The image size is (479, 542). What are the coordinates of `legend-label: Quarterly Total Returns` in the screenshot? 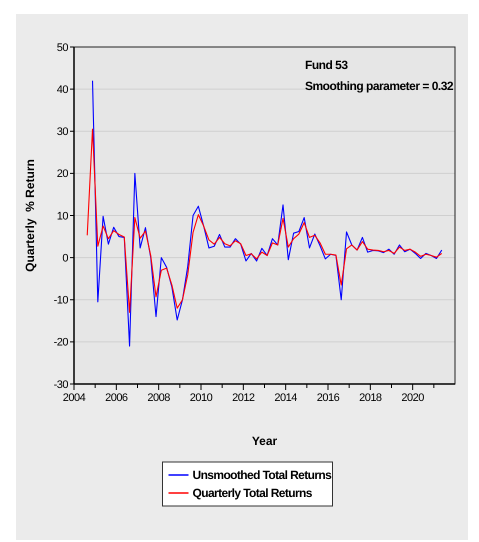 It's located at (252, 493).